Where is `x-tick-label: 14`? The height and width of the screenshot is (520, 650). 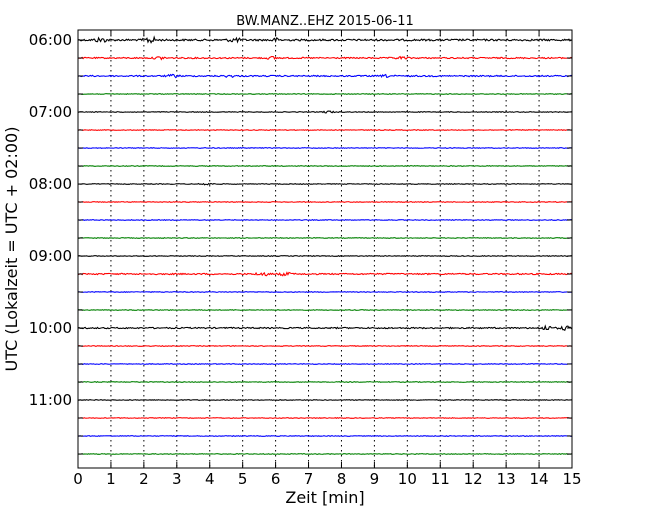
x-tick-label: 14 is located at coordinates (539, 479).